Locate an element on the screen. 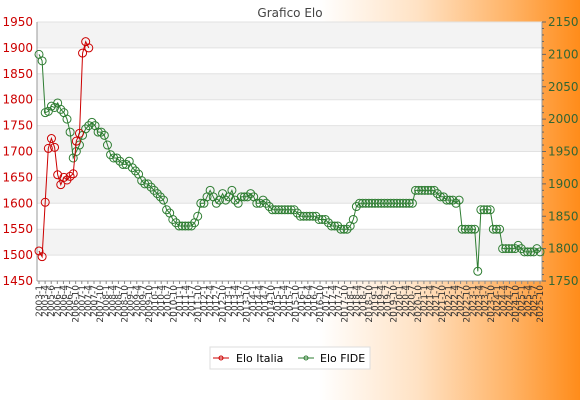 This screenshot has width=580, height=400. x-axis-tick-label: 2017-1 is located at coordinates (327, 301).